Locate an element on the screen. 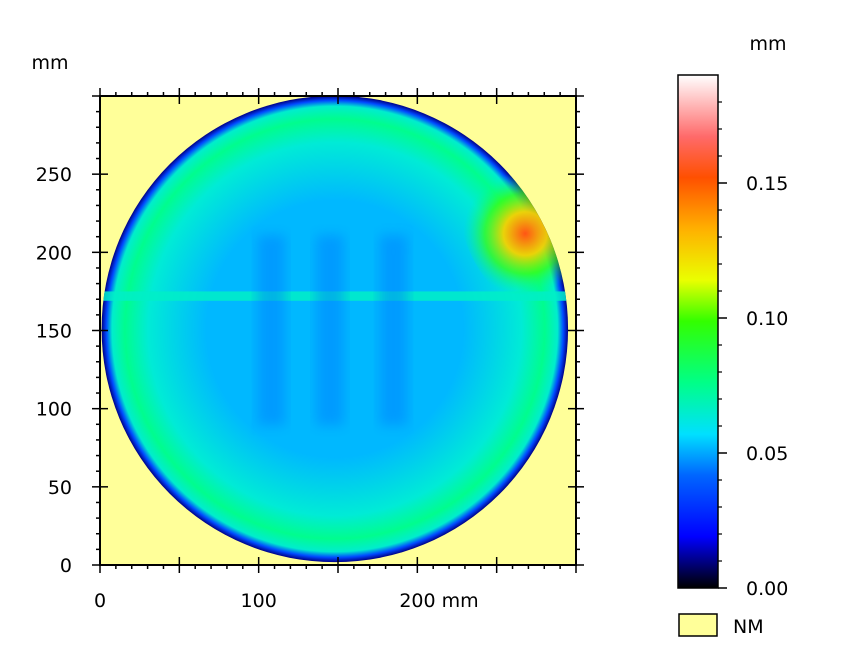 The width and height of the screenshot is (850, 665). colorbar-tick-label: 0.00 is located at coordinates (767, 589).